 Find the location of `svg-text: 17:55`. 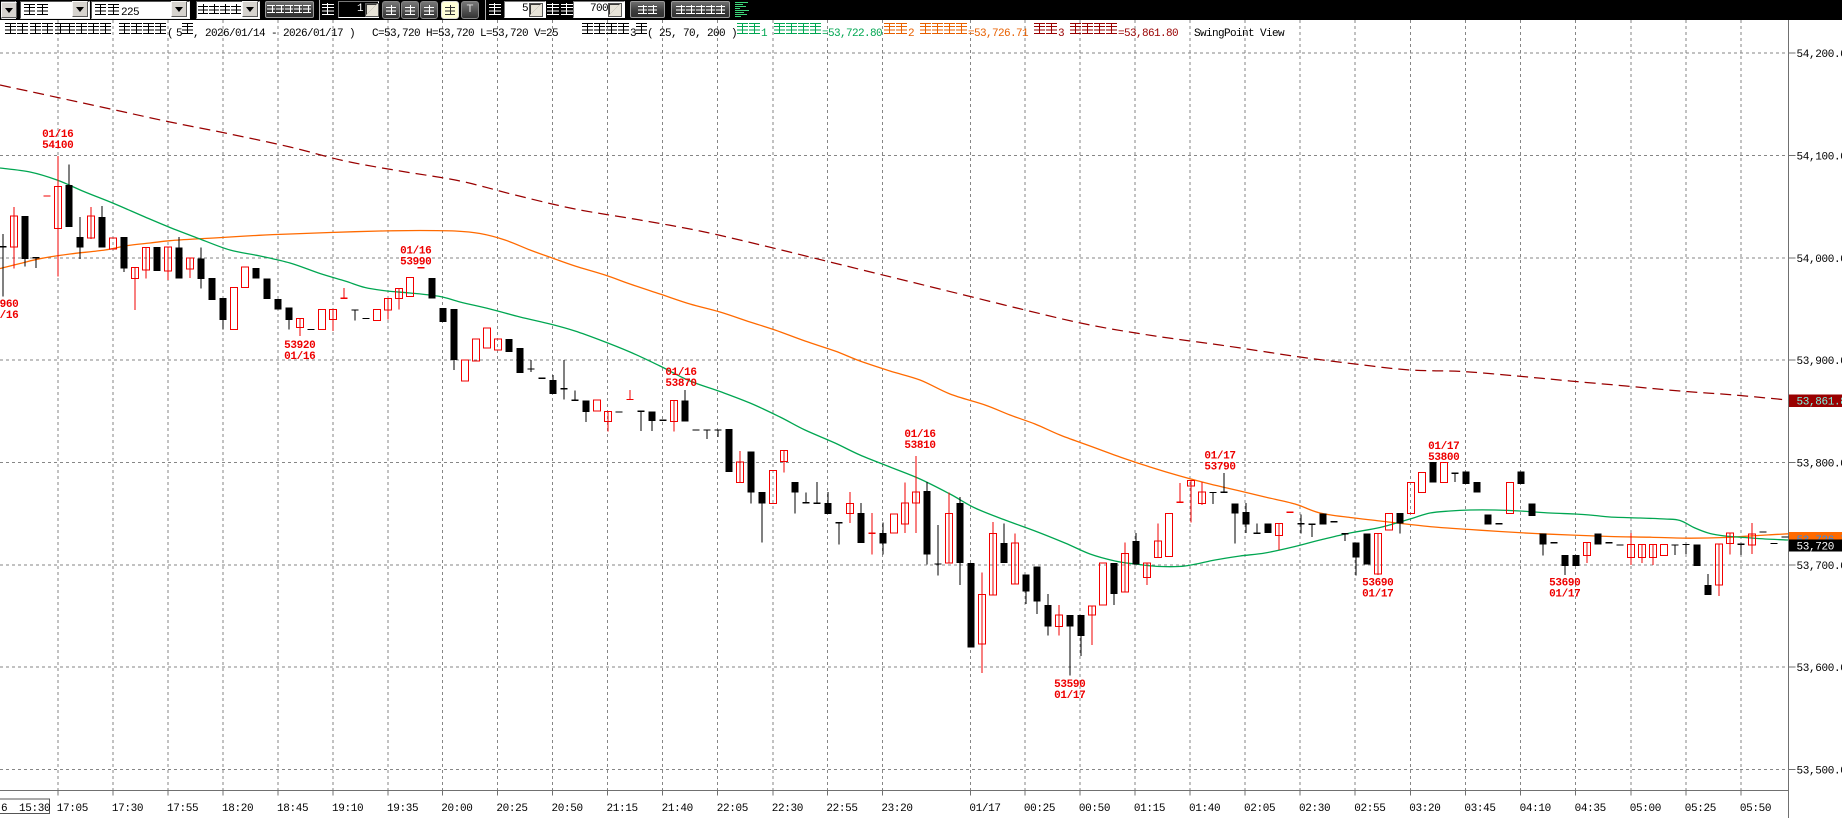

svg-text: 17:55 is located at coordinates (182, 809).